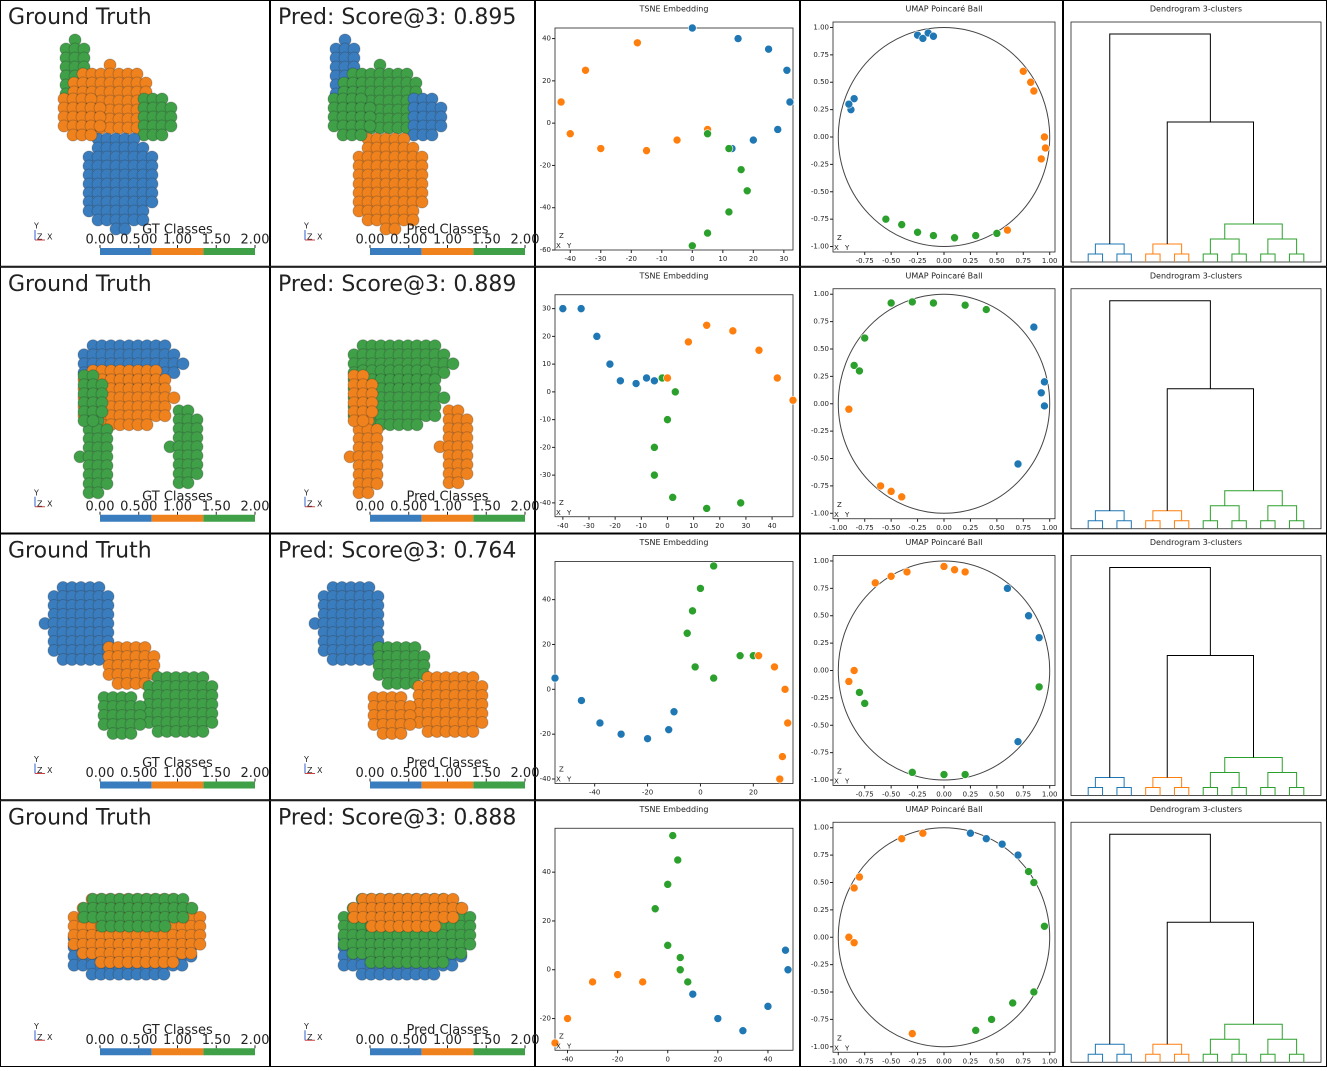  I want to click on colorbar-tick-label: 0.500, so click(138, 240).